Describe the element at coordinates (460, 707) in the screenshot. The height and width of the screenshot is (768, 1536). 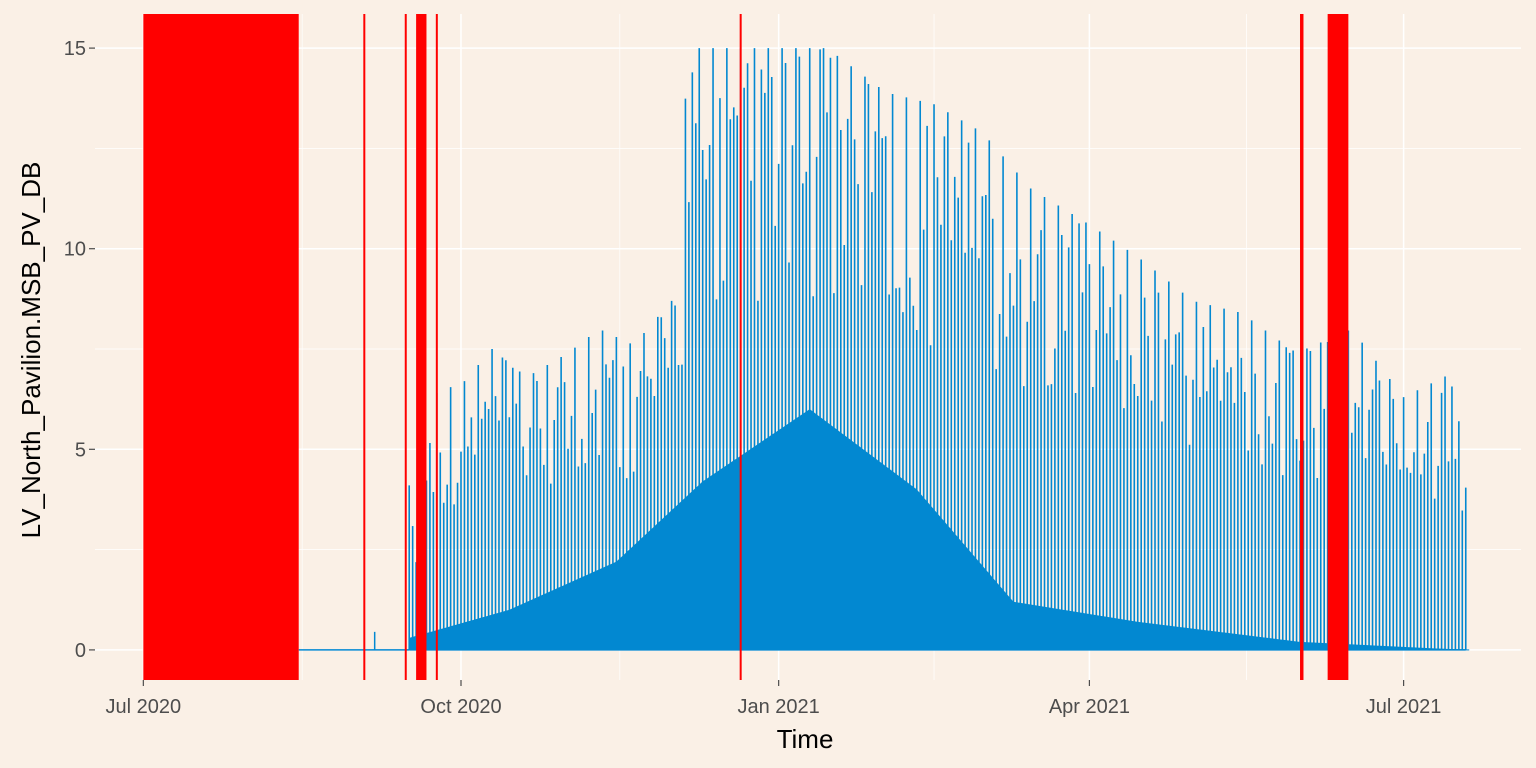
I see `x-tick-label: Oct 2020` at that location.